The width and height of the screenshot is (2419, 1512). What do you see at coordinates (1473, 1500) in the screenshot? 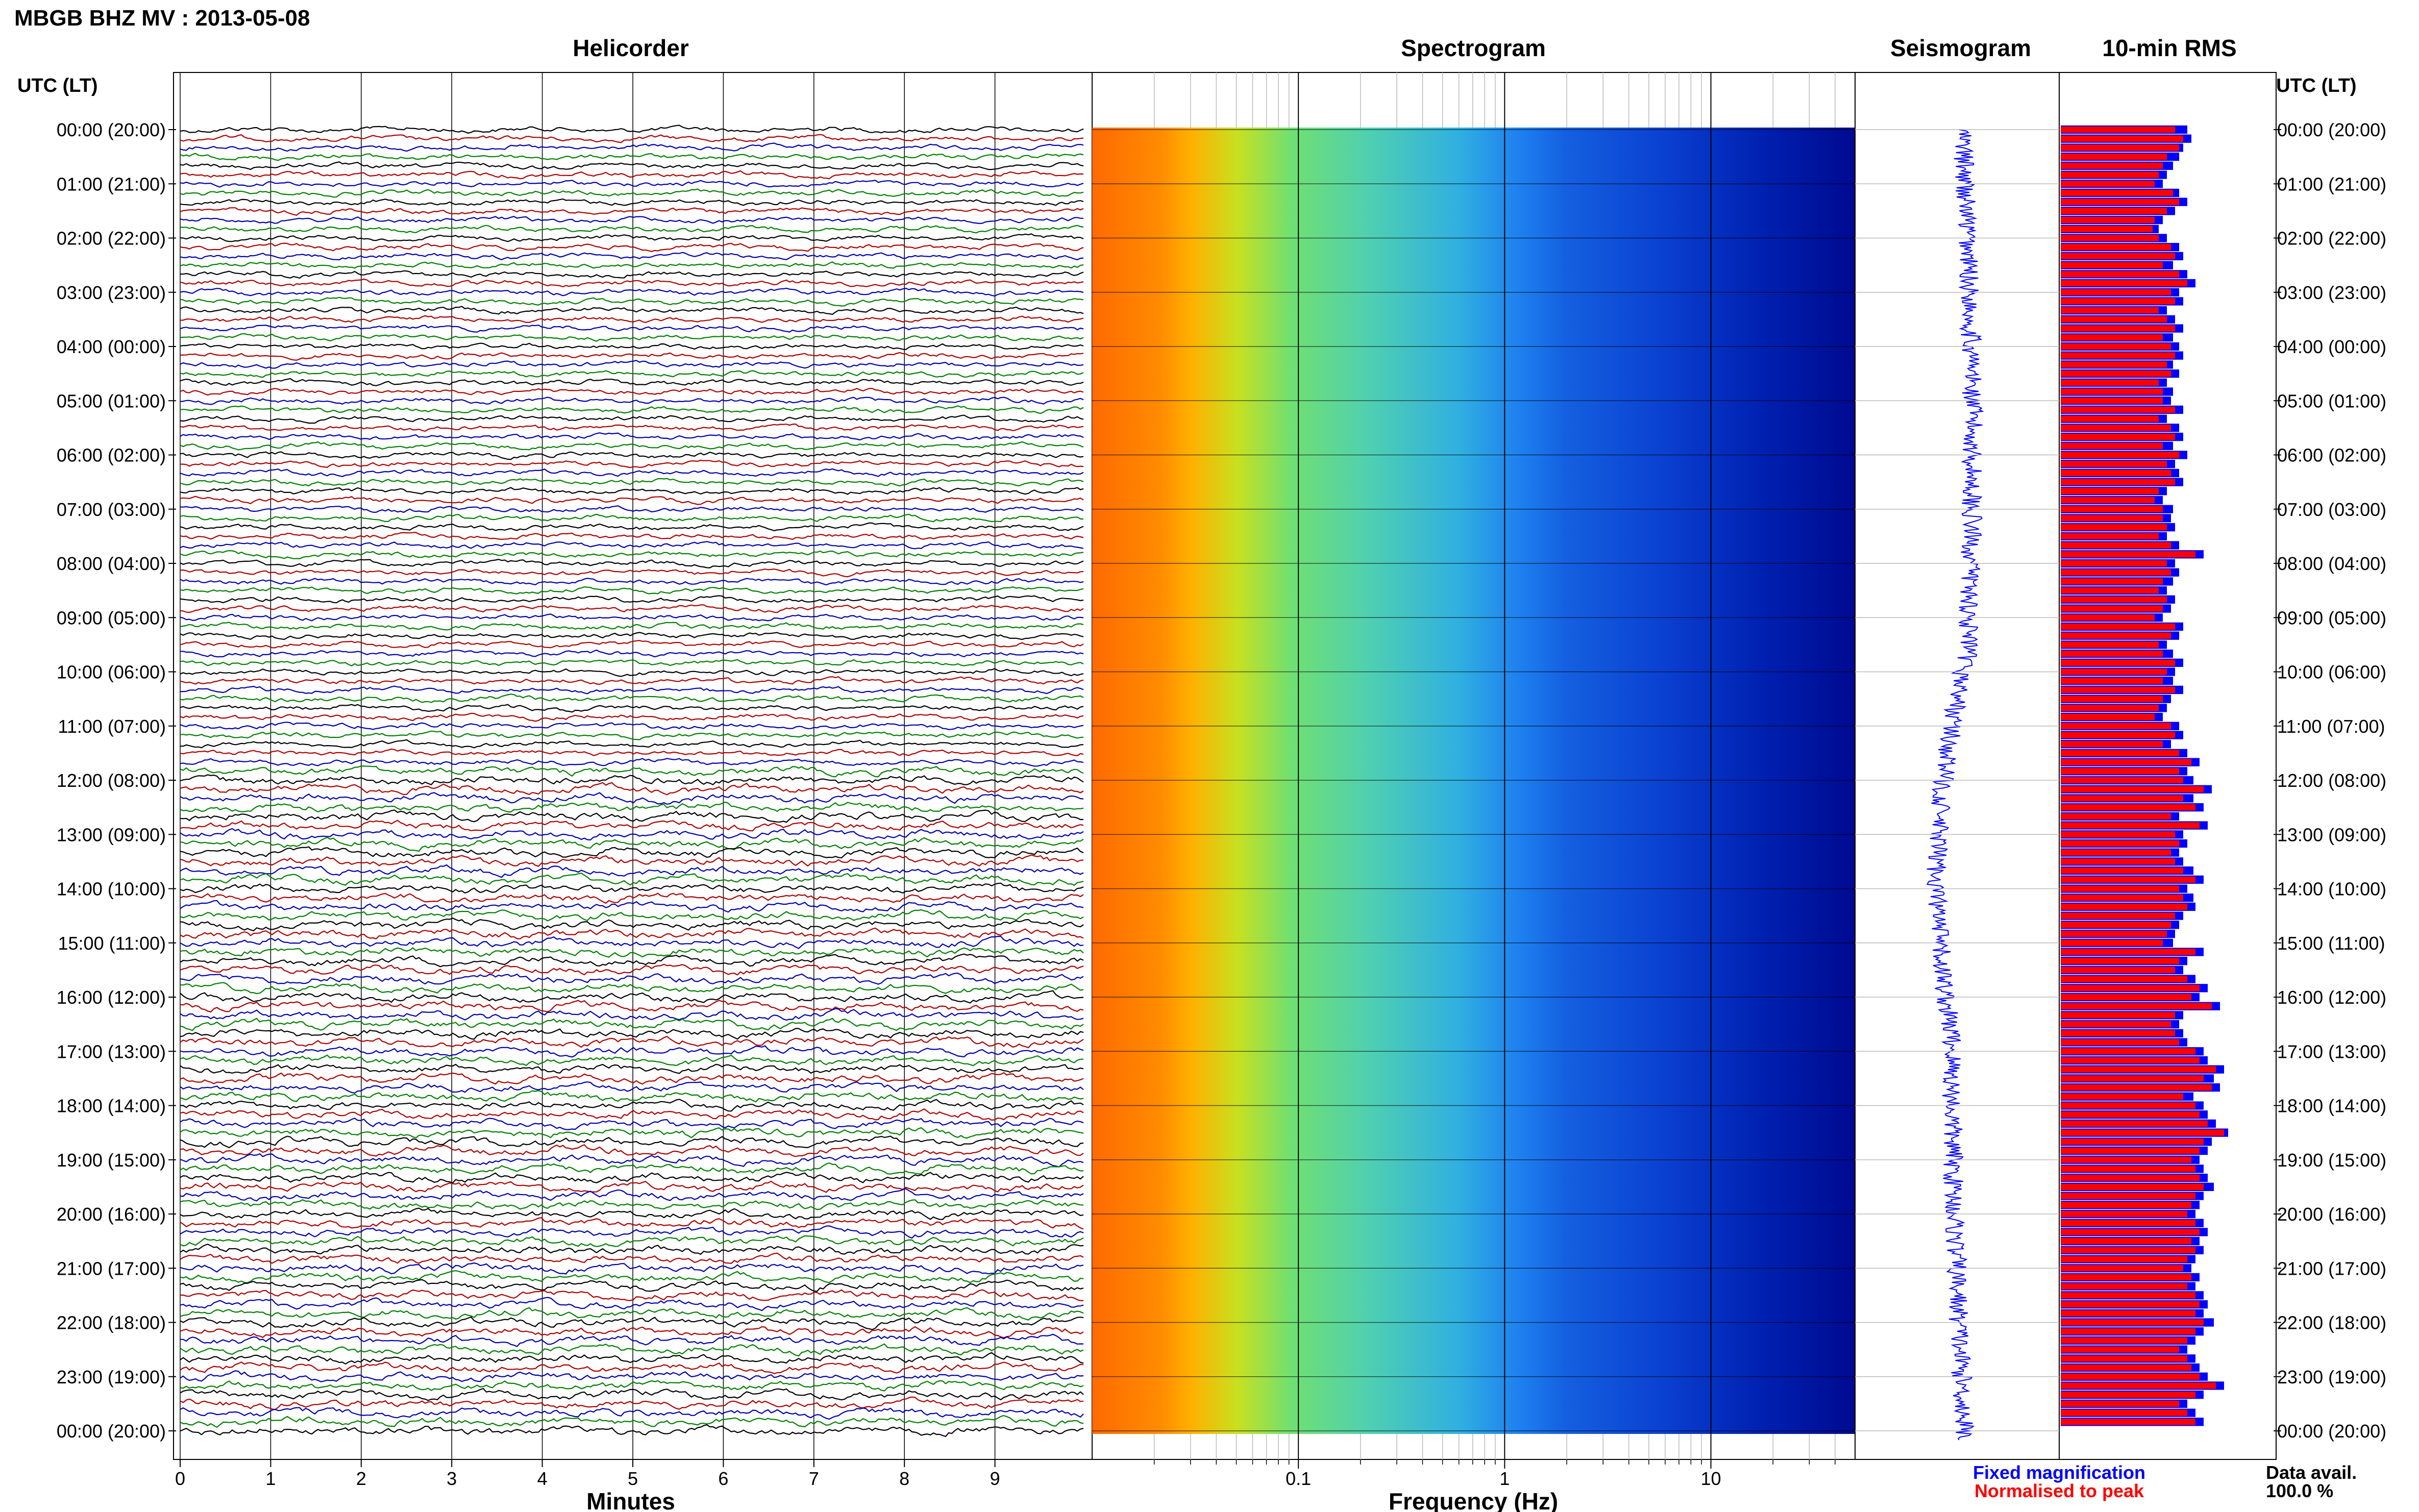
I see `spectrogram-xlabel: Frequency (Hz)` at bounding box center [1473, 1500].